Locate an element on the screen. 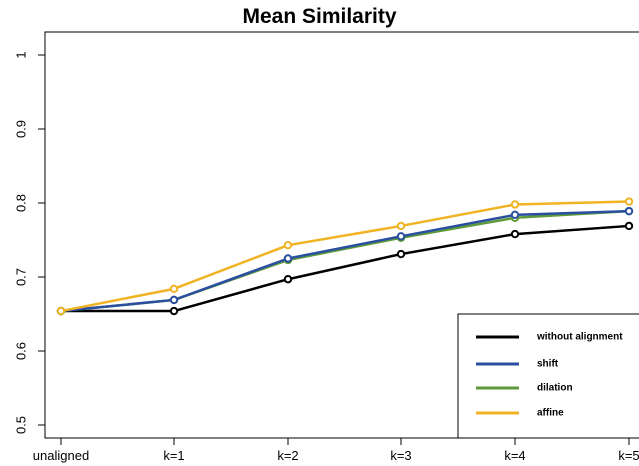  x-tick-label: unaligned is located at coordinates (61, 455).